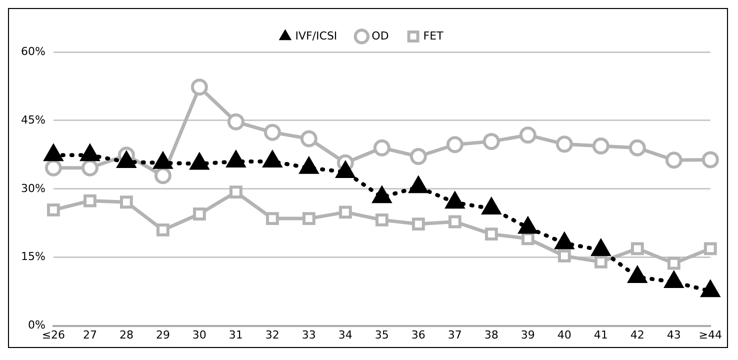 This screenshot has width=738, height=360. Describe the element at coordinates (527, 335) in the screenshot. I see `x-tick-label: 39` at that location.